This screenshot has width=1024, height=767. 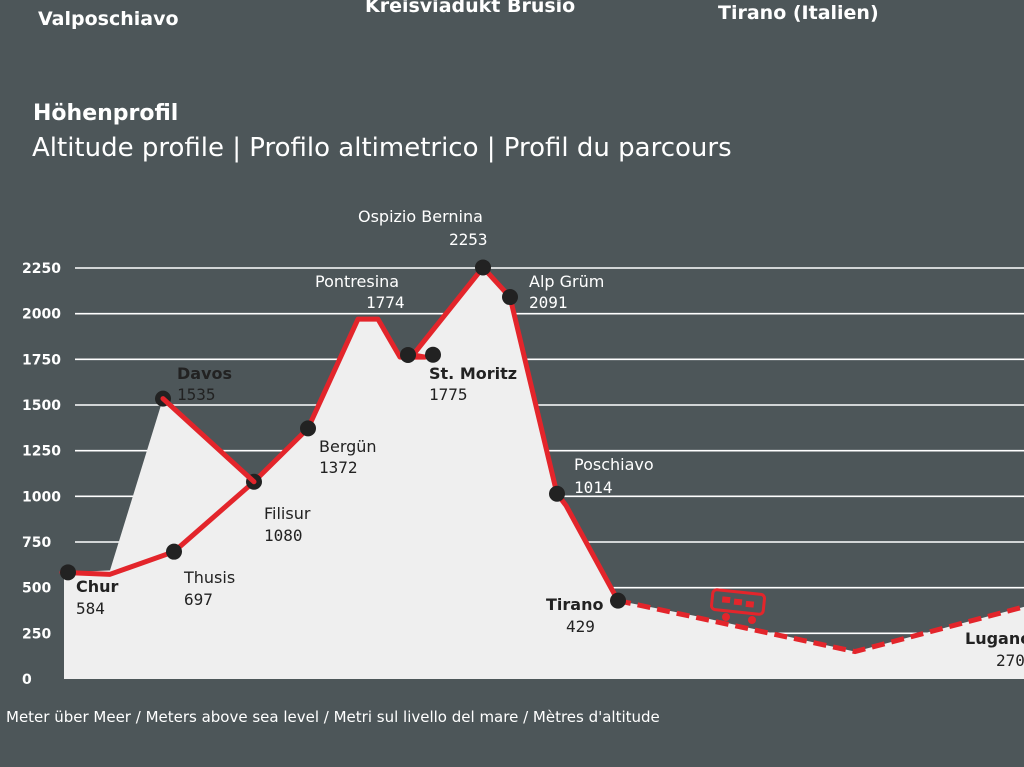 I want to click on station-name: St. Moritz, so click(x=473, y=373).